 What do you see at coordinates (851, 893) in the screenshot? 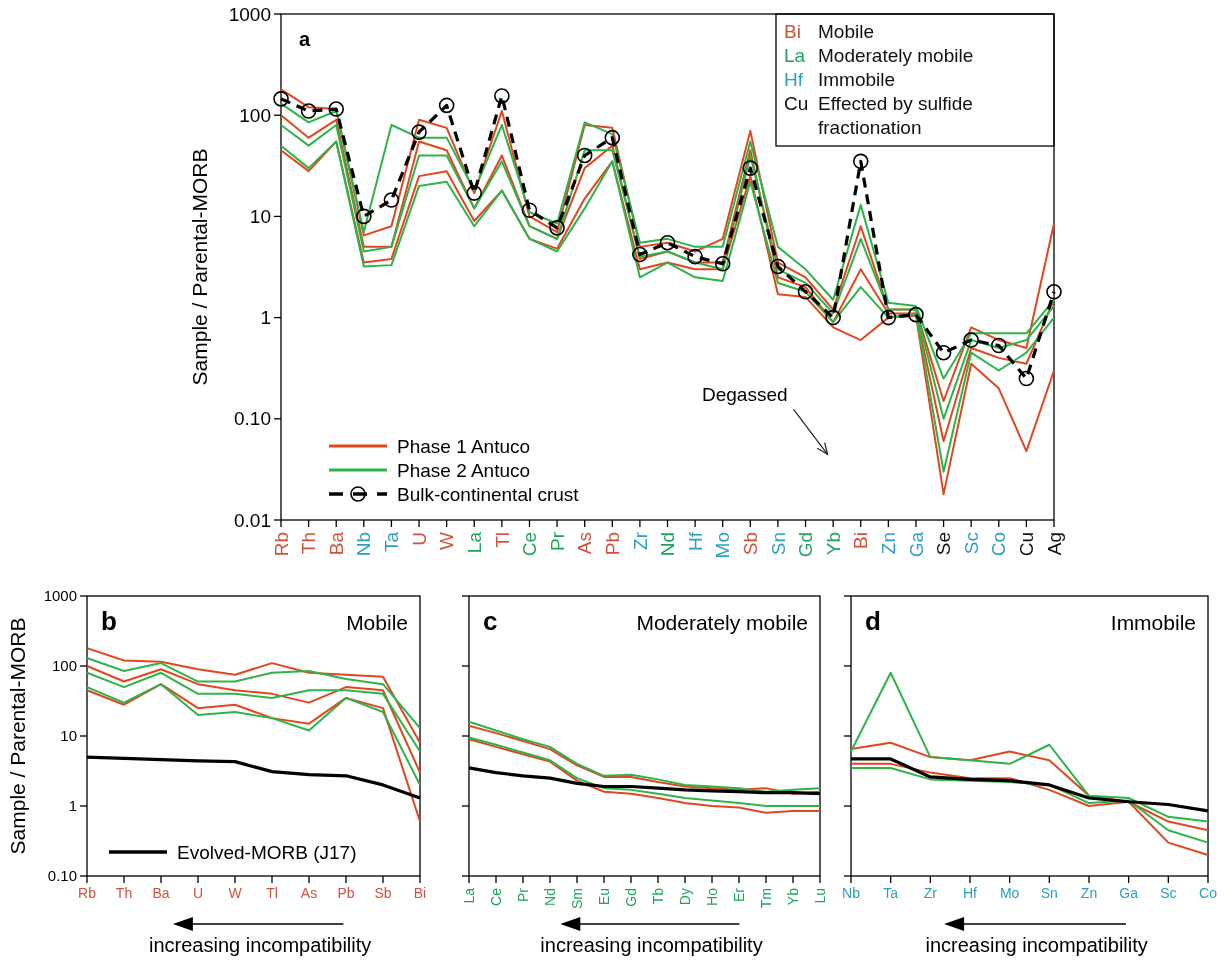
I see `x-tick-label: Nb` at bounding box center [851, 893].